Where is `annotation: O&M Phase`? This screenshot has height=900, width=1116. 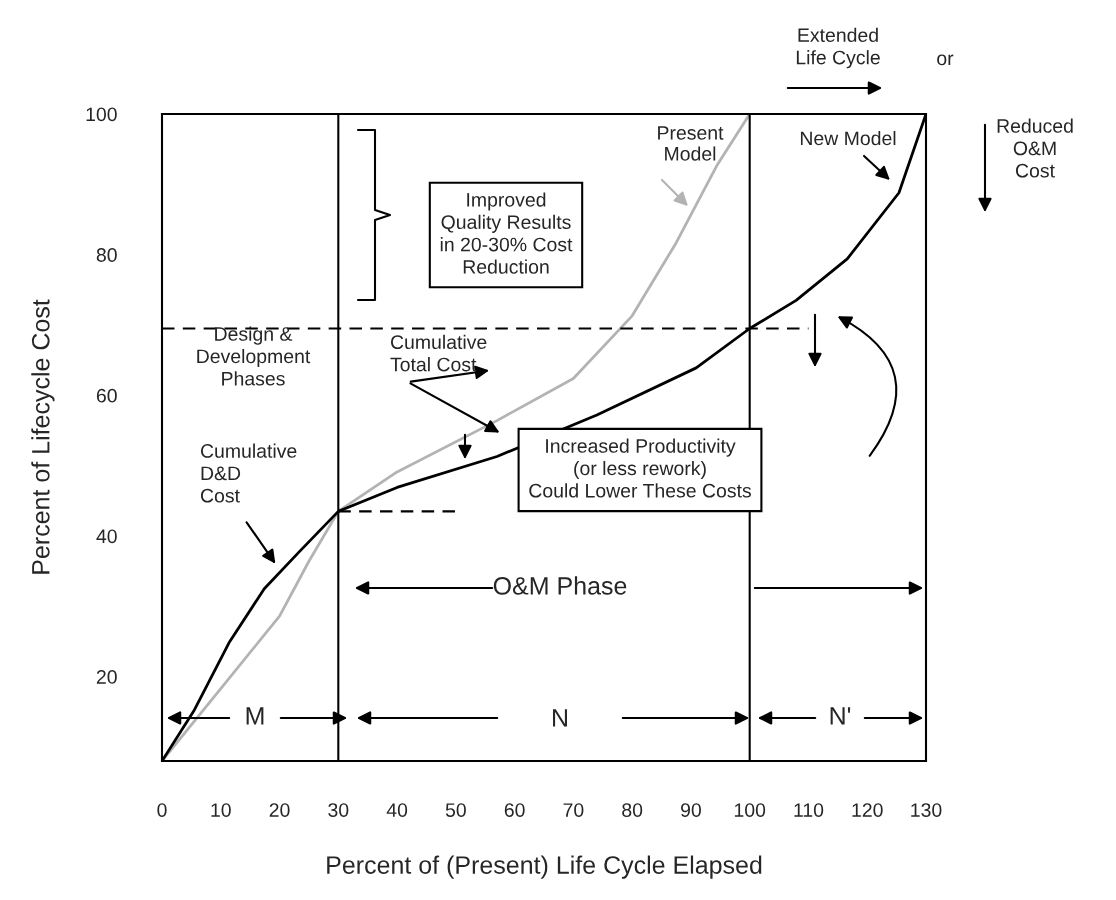
annotation: O&M Phase is located at coordinates (560, 585).